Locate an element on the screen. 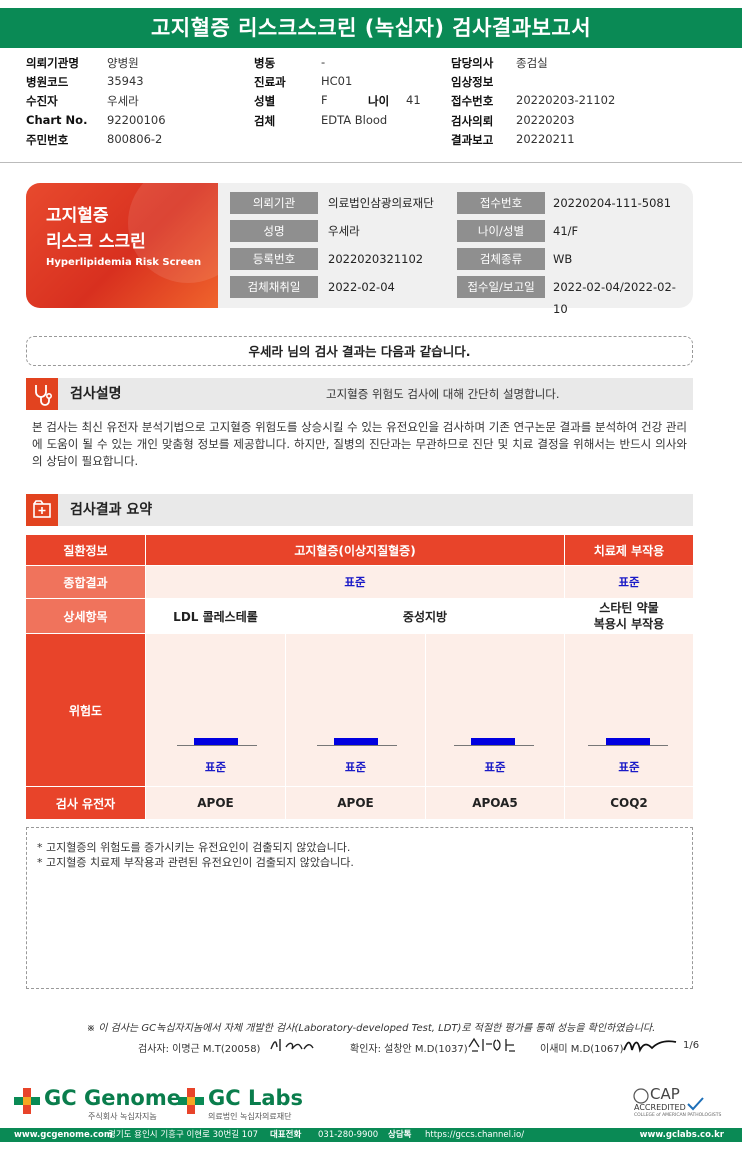 The image size is (742, 1151). risk-level-ldl: 표준 is located at coordinates (215, 767).